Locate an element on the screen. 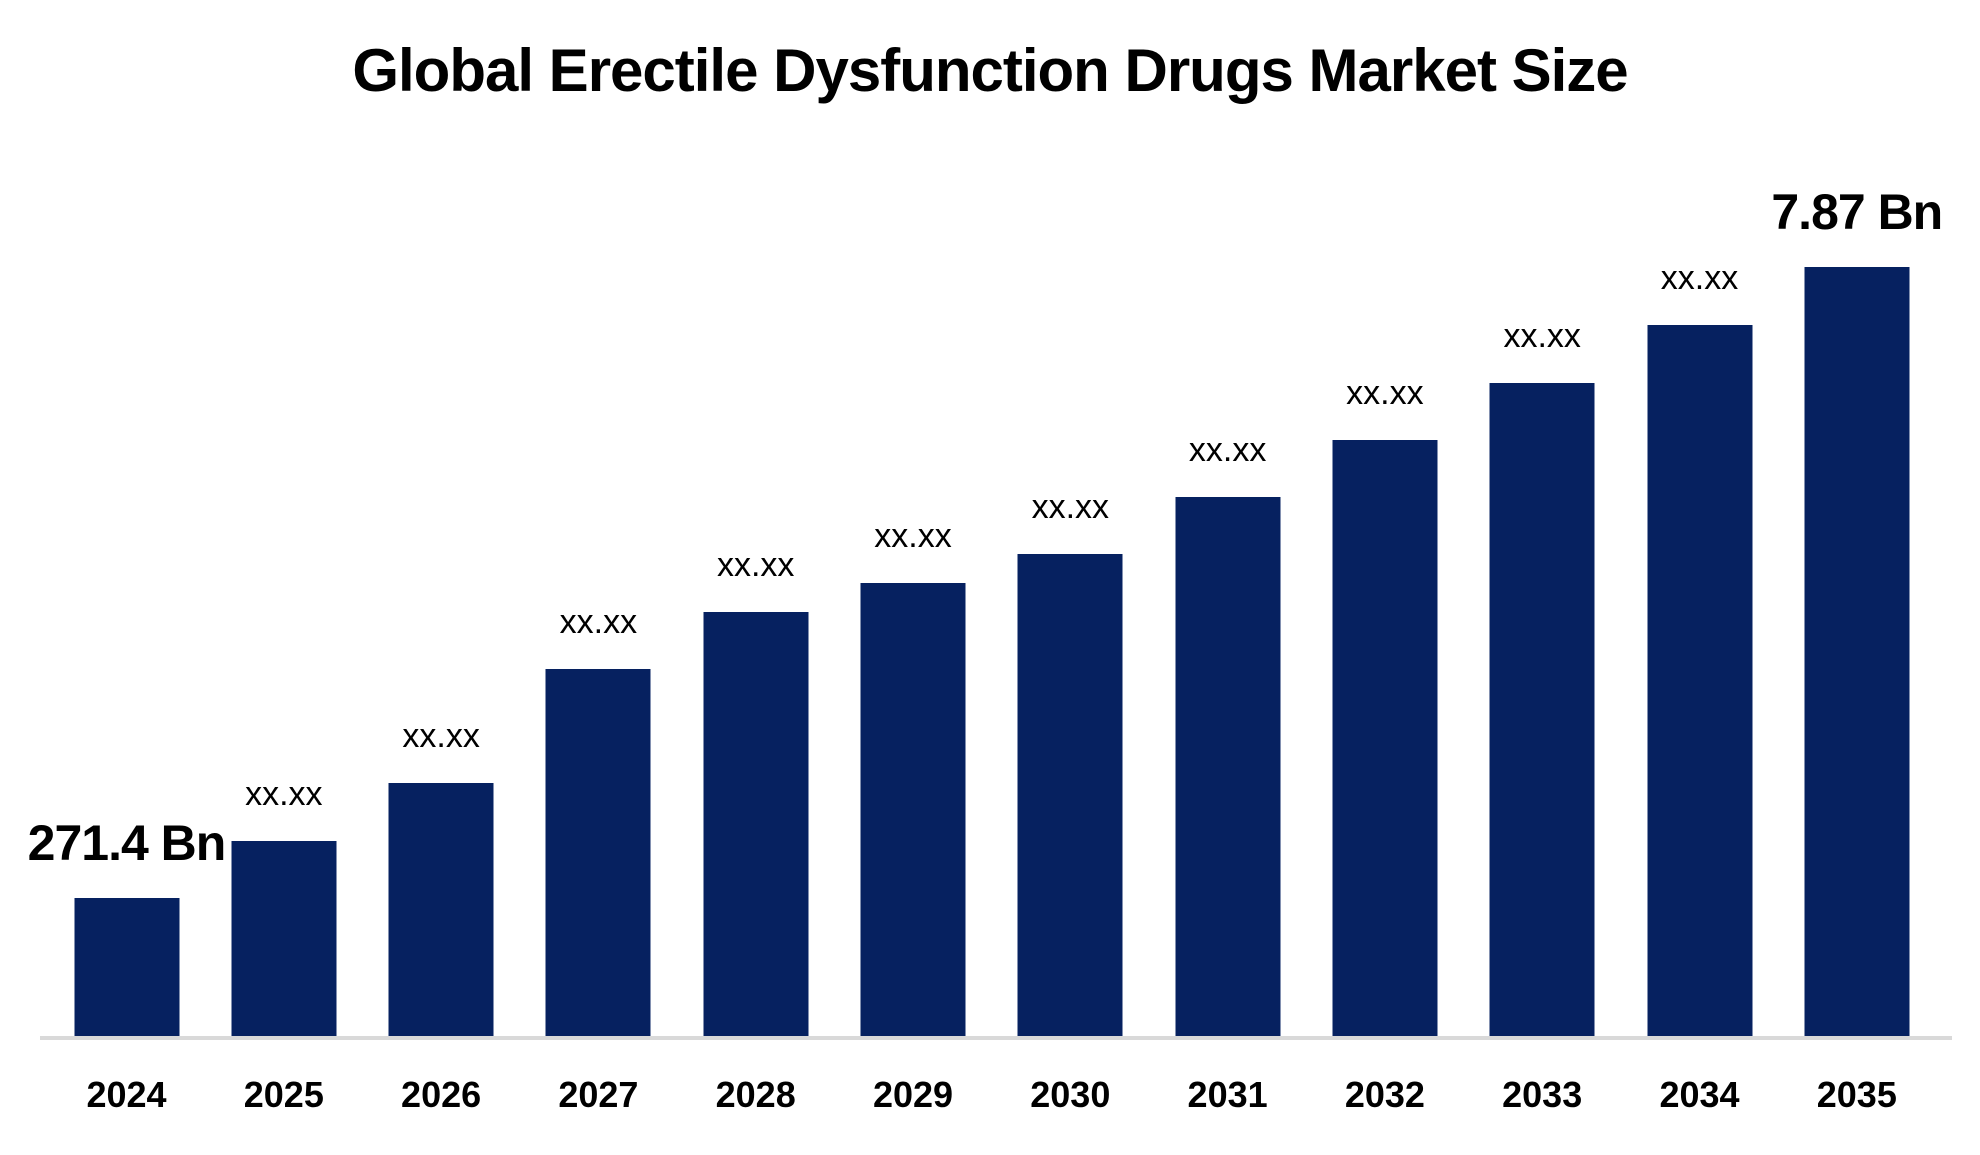  x-axis-label-2030: 2030 is located at coordinates (1070, 1094).